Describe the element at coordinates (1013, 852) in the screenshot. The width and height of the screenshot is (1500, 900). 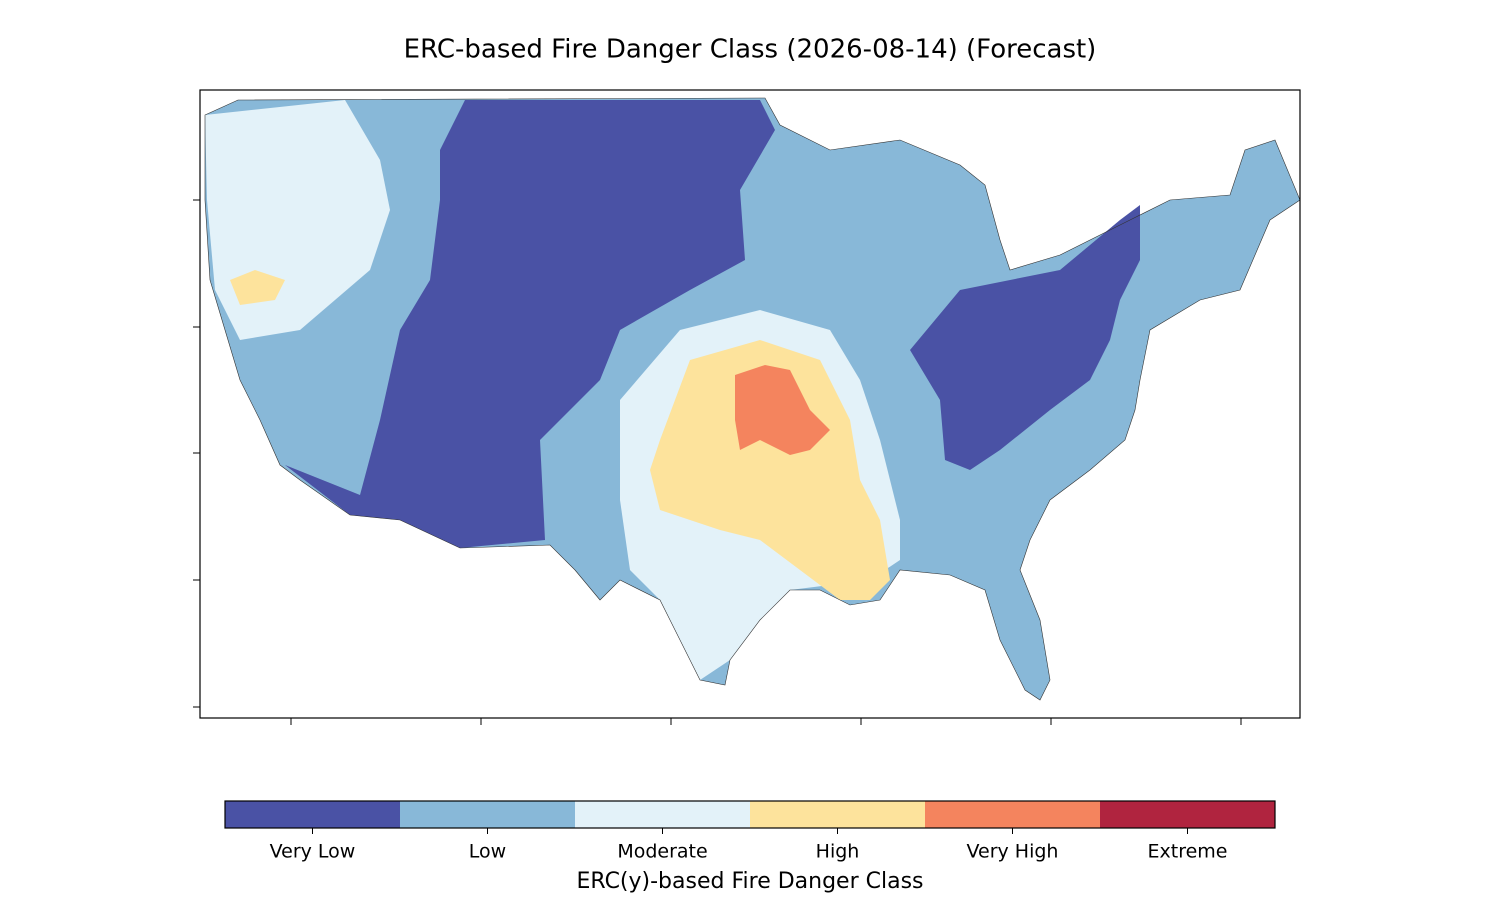
I see `colorbar-tick-label: Very High` at that location.